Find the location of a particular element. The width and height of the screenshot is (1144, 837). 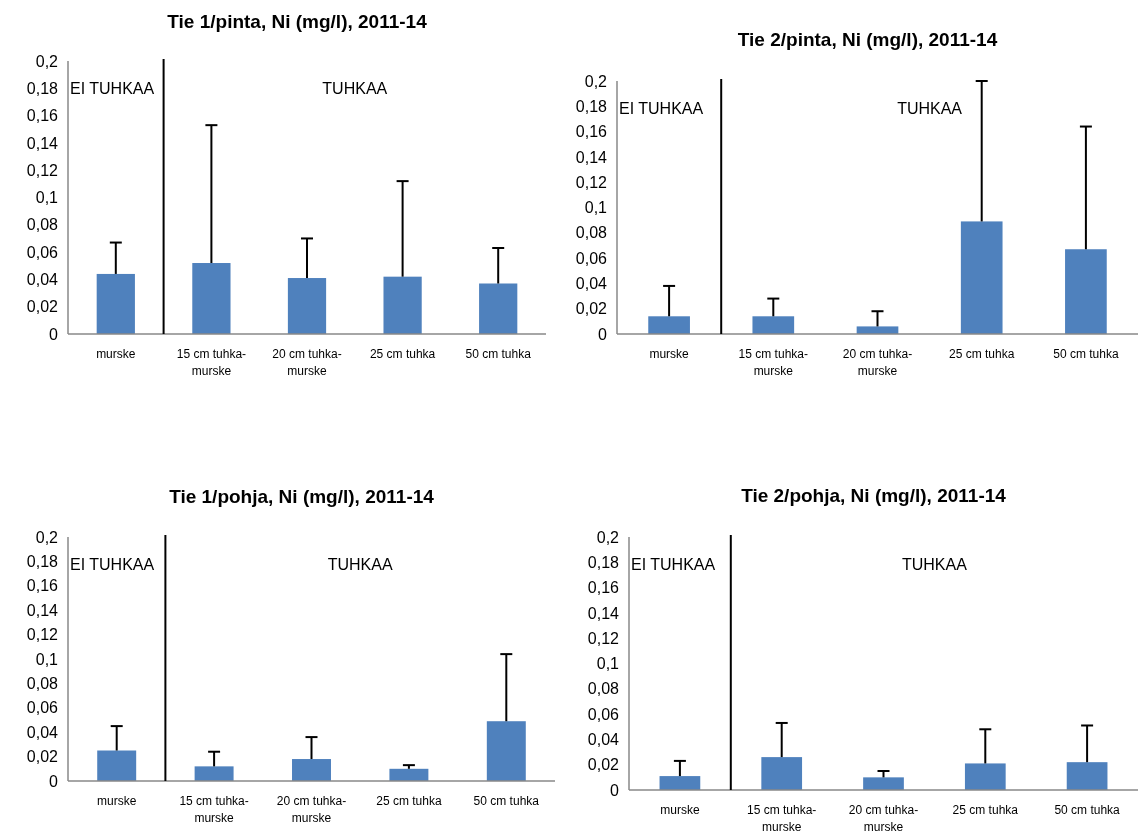

chart-title: Tie 1/pohja, Ni (mg/l), 2011-14 is located at coordinates (302, 496).